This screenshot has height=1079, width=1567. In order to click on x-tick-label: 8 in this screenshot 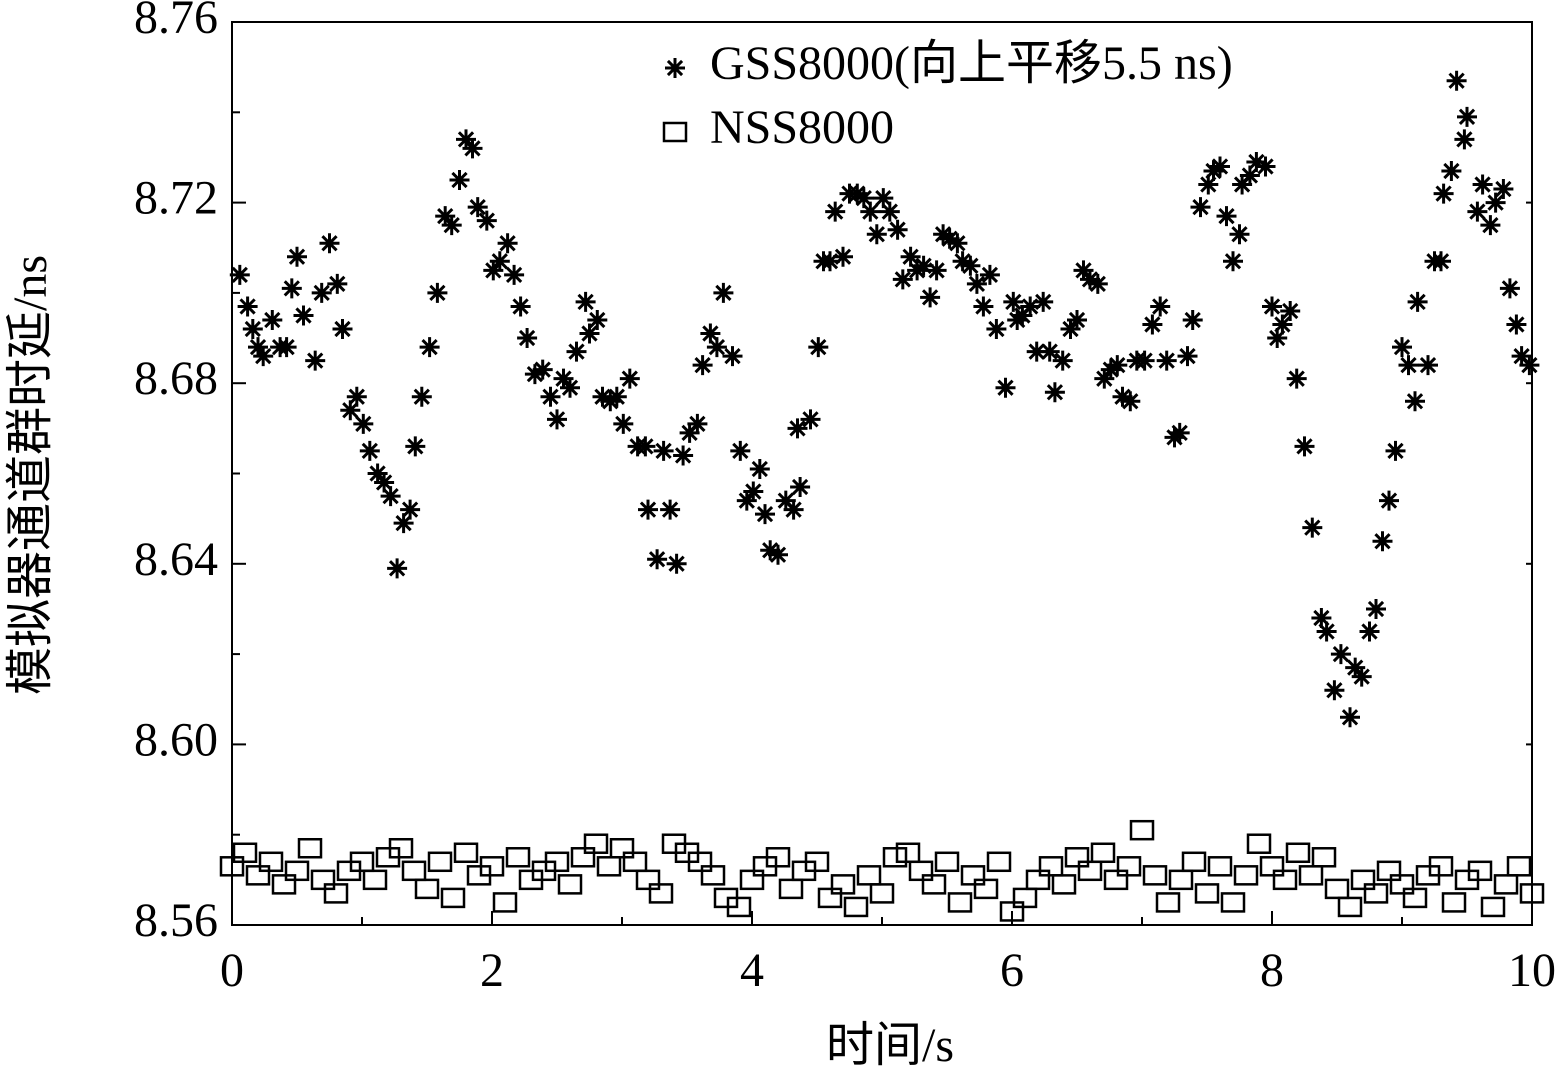, I will do `click(1272, 970)`.